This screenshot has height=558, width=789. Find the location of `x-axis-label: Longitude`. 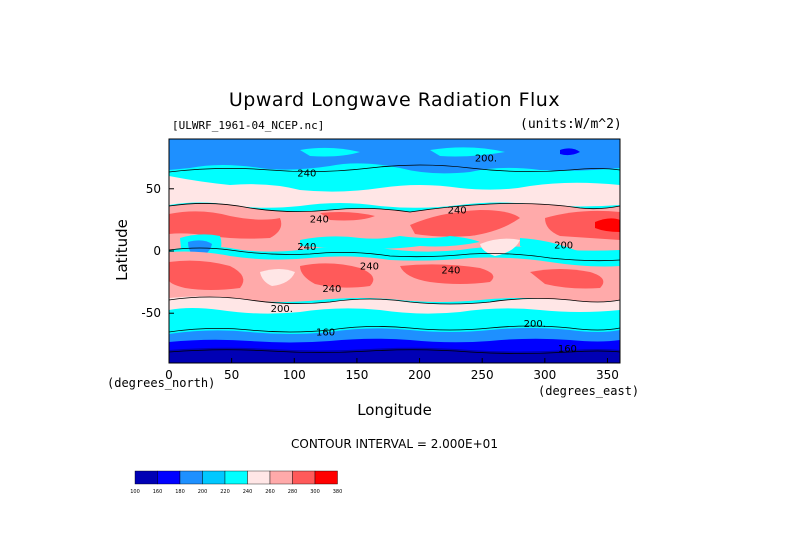

x-axis-label: Longitude is located at coordinates (394, 410).